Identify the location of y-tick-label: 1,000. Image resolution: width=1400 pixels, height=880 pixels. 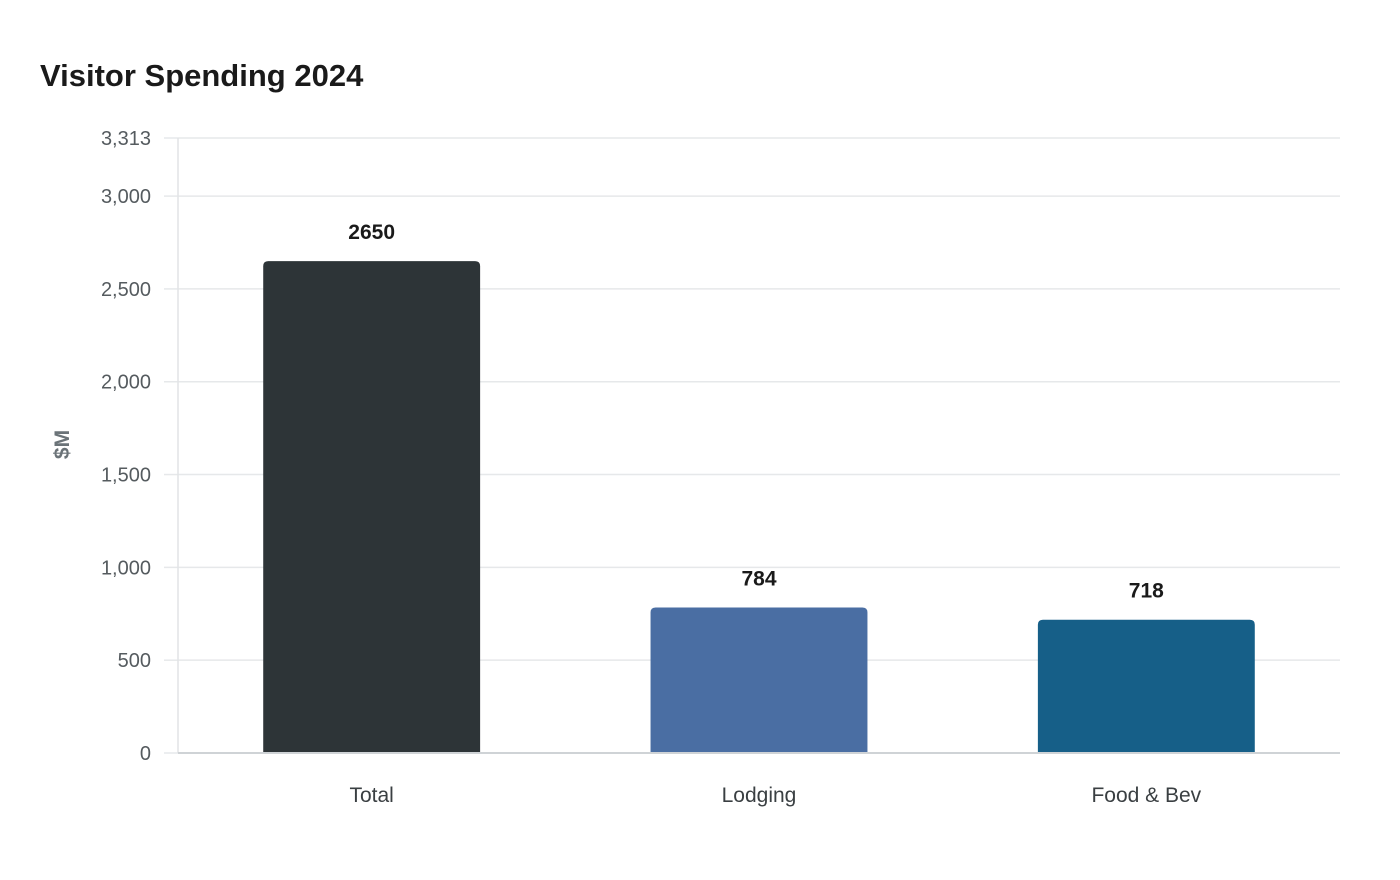
(126, 568).